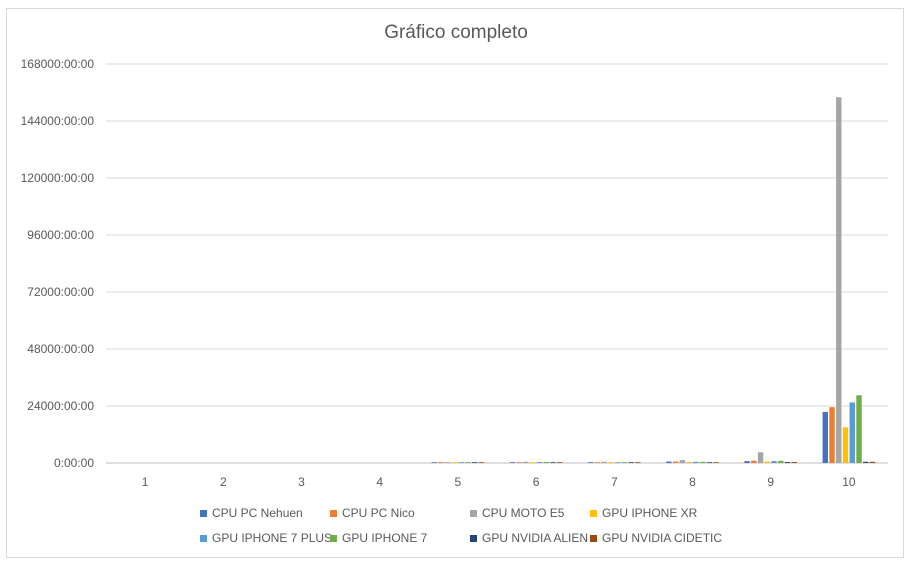 The height and width of the screenshot is (570, 912). I want to click on legend-label: GPU IPHONE 7, so click(385, 538).